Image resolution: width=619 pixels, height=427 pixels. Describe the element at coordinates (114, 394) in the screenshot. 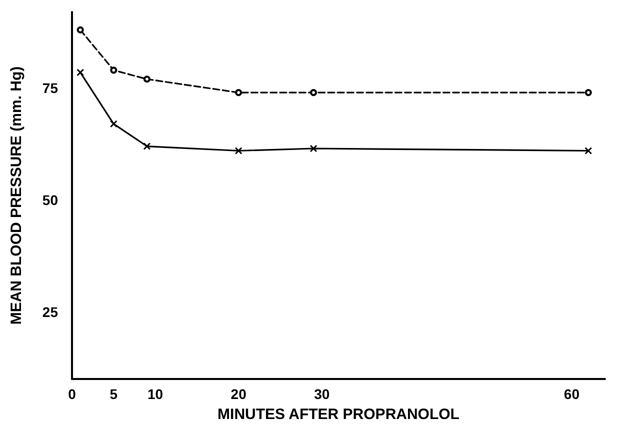

I see `x-tick-label: 5` at that location.